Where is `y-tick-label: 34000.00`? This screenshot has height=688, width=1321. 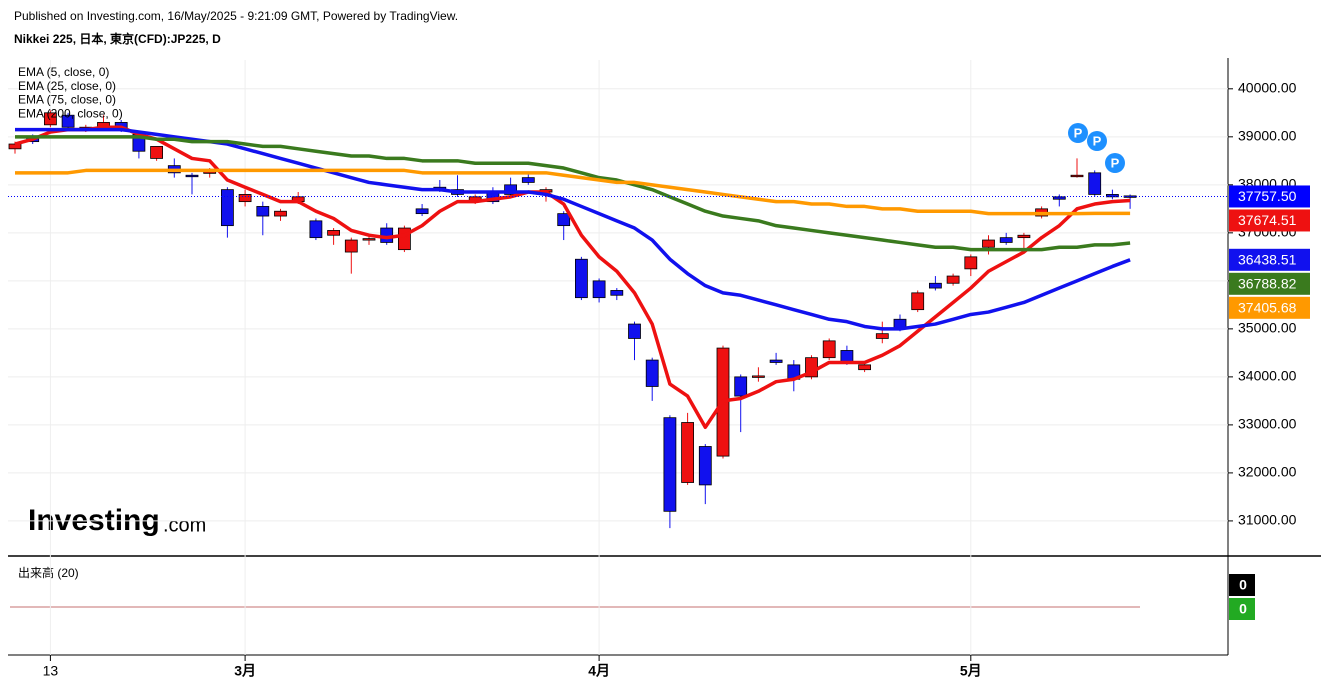
y-tick-label: 34000.00 is located at coordinates (1267, 376).